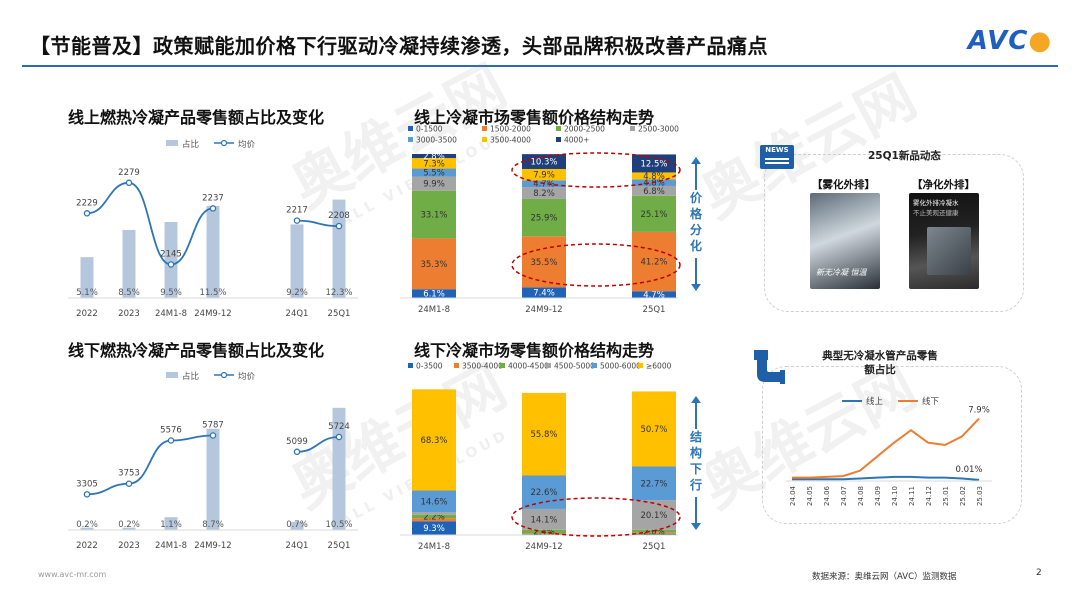 The height and width of the screenshot is (608, 1080). Describe the element at coordinates (695, 484) in the screenshot. I see `side-label-char: 行` at that location.